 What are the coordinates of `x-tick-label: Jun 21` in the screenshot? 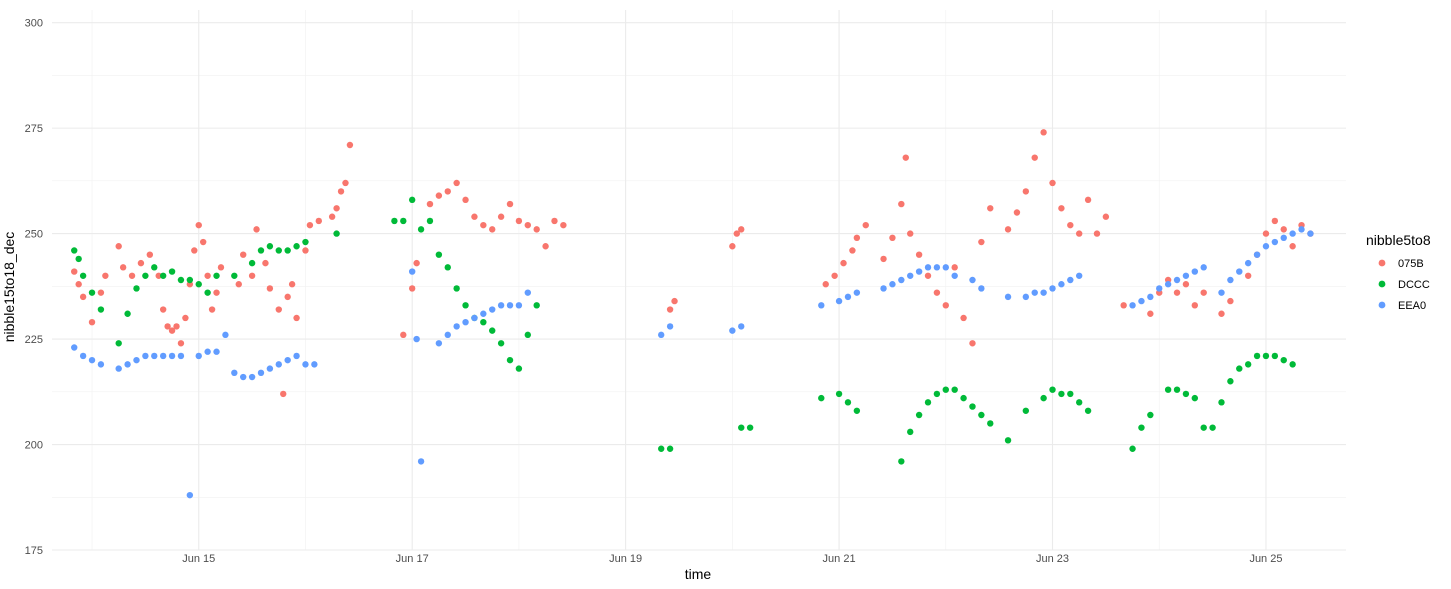 It's located at (839, 559).